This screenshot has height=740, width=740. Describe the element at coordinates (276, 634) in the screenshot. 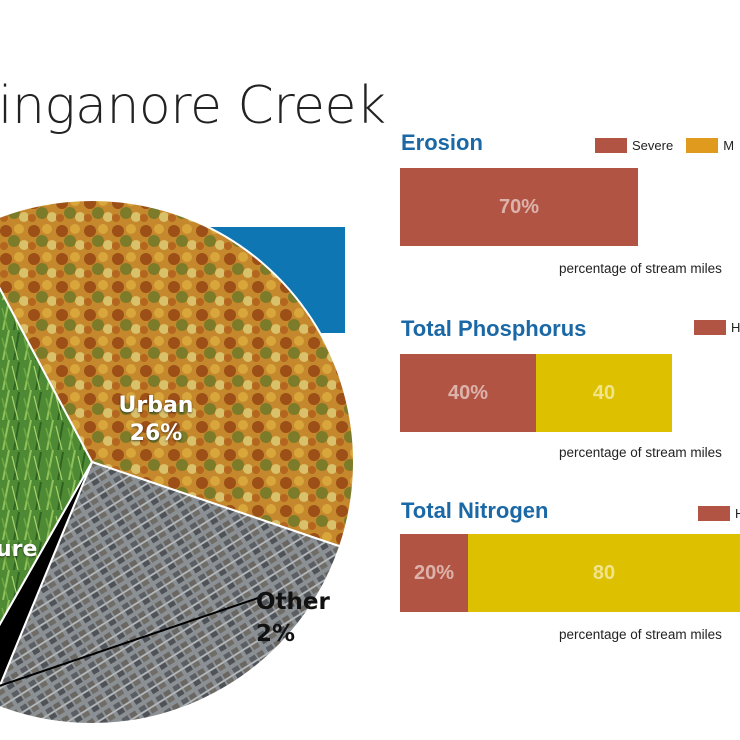

I see `other-slice-value: 2%` at that location.